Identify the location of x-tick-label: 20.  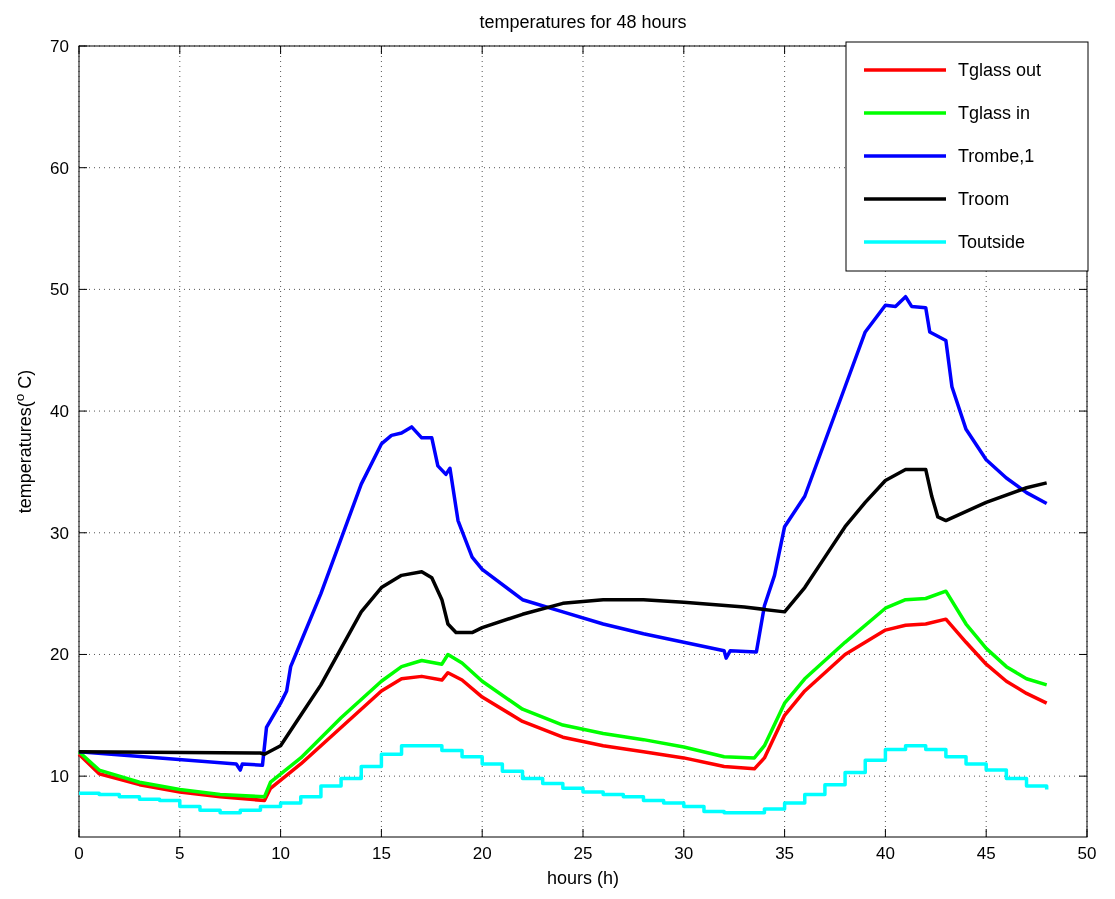
(482, 853).